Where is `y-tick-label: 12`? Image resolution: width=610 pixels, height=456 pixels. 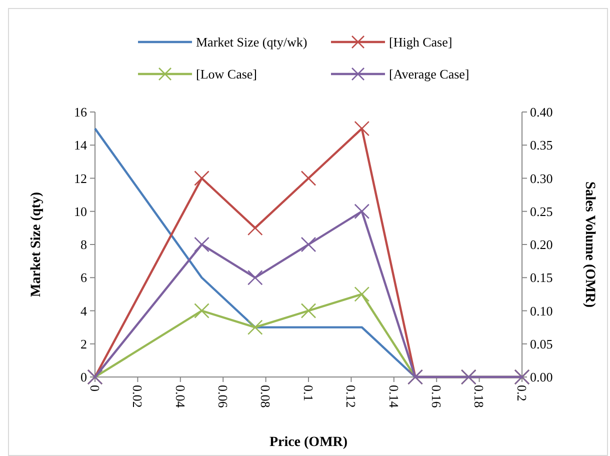
y-tick-label: 12 is located at coordinates (80, 178).